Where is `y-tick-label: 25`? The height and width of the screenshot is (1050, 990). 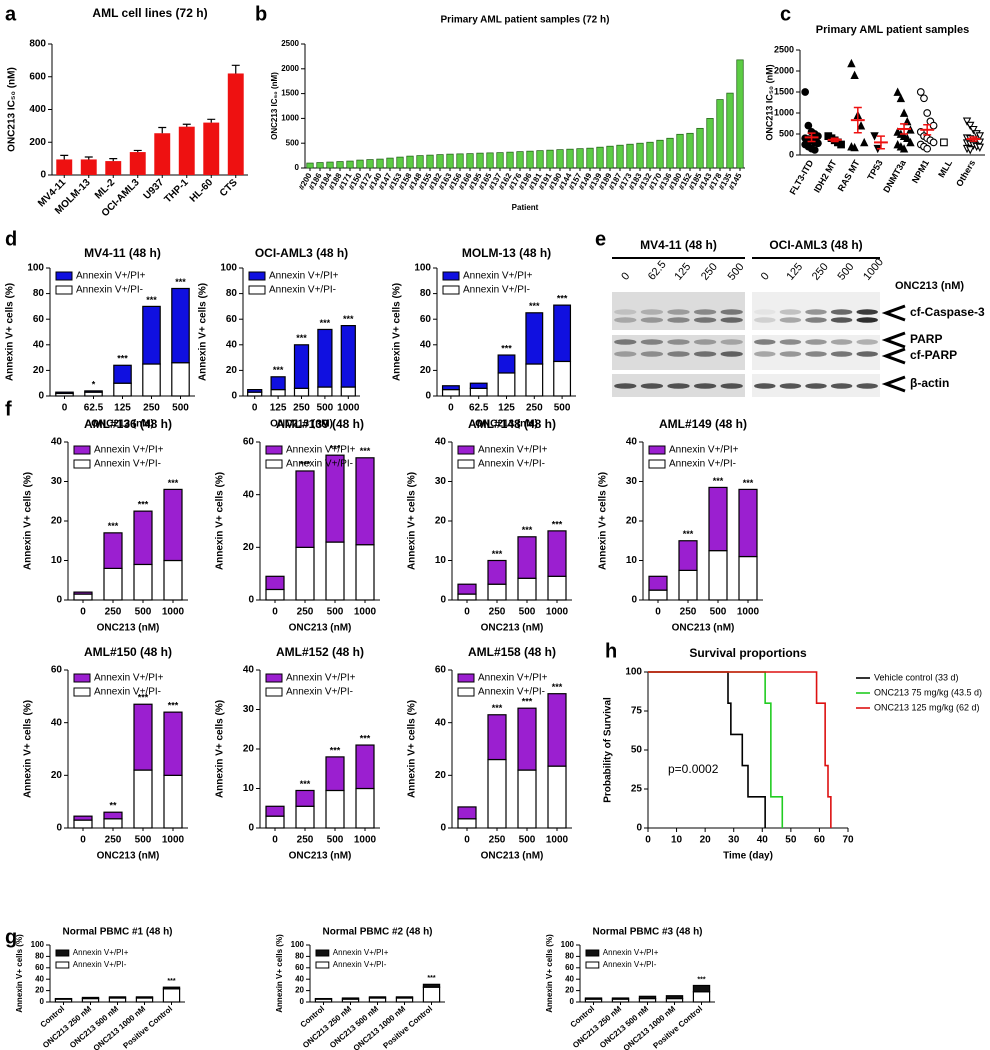 y-tick-label: 25 is located at coordinates (637, 789).